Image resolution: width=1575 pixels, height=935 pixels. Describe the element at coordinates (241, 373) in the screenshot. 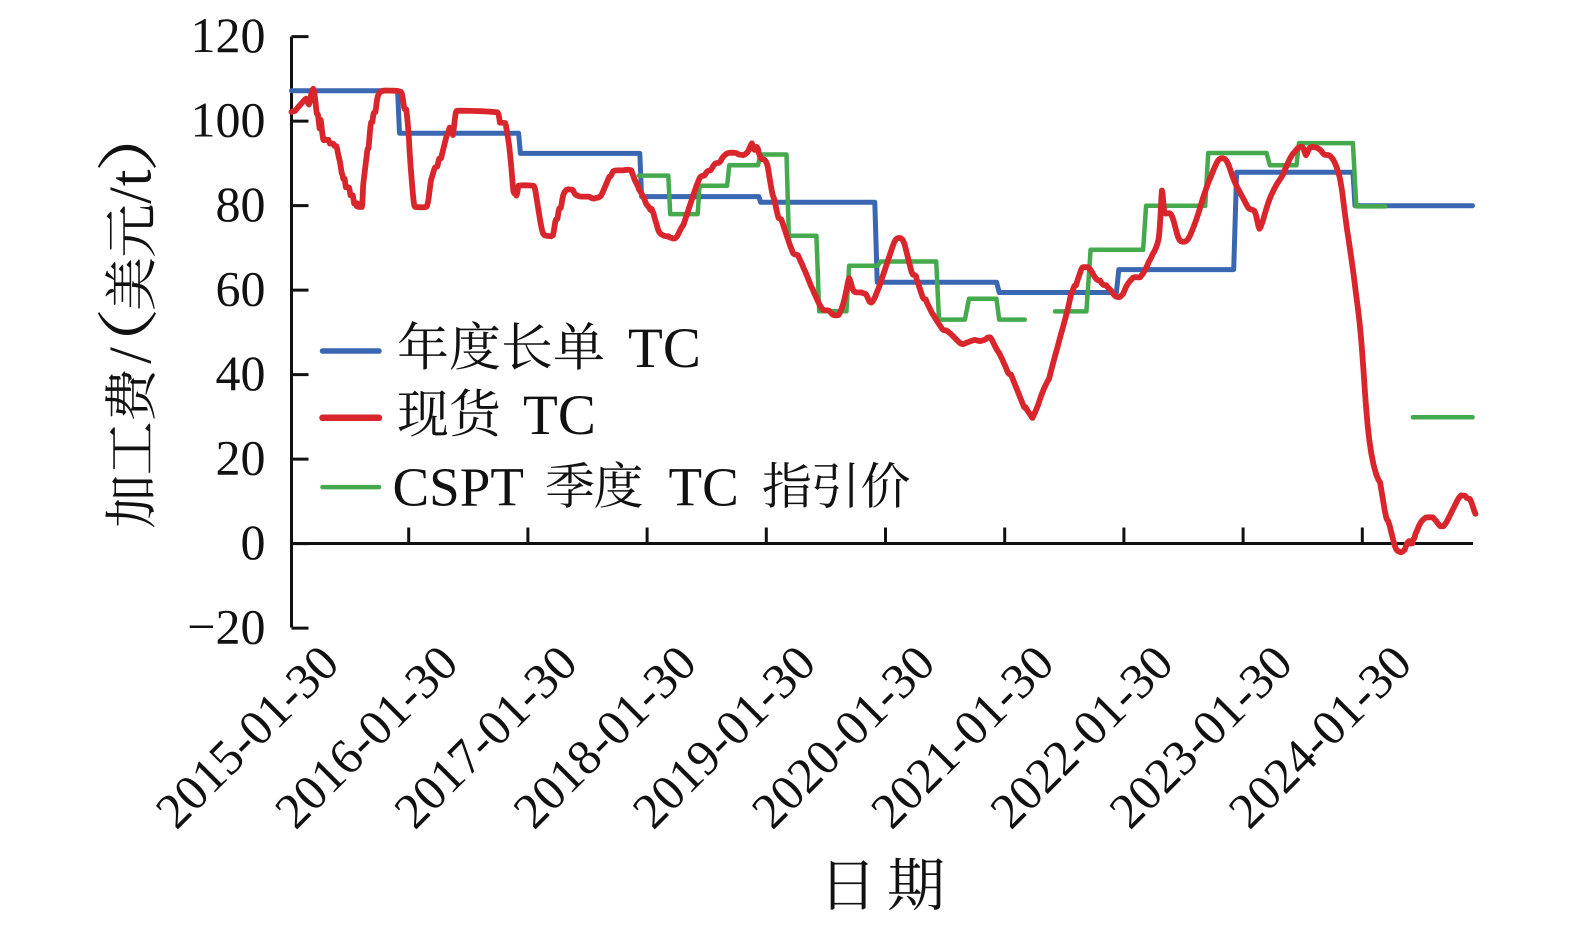

I see `svg-text: 40` at that location.